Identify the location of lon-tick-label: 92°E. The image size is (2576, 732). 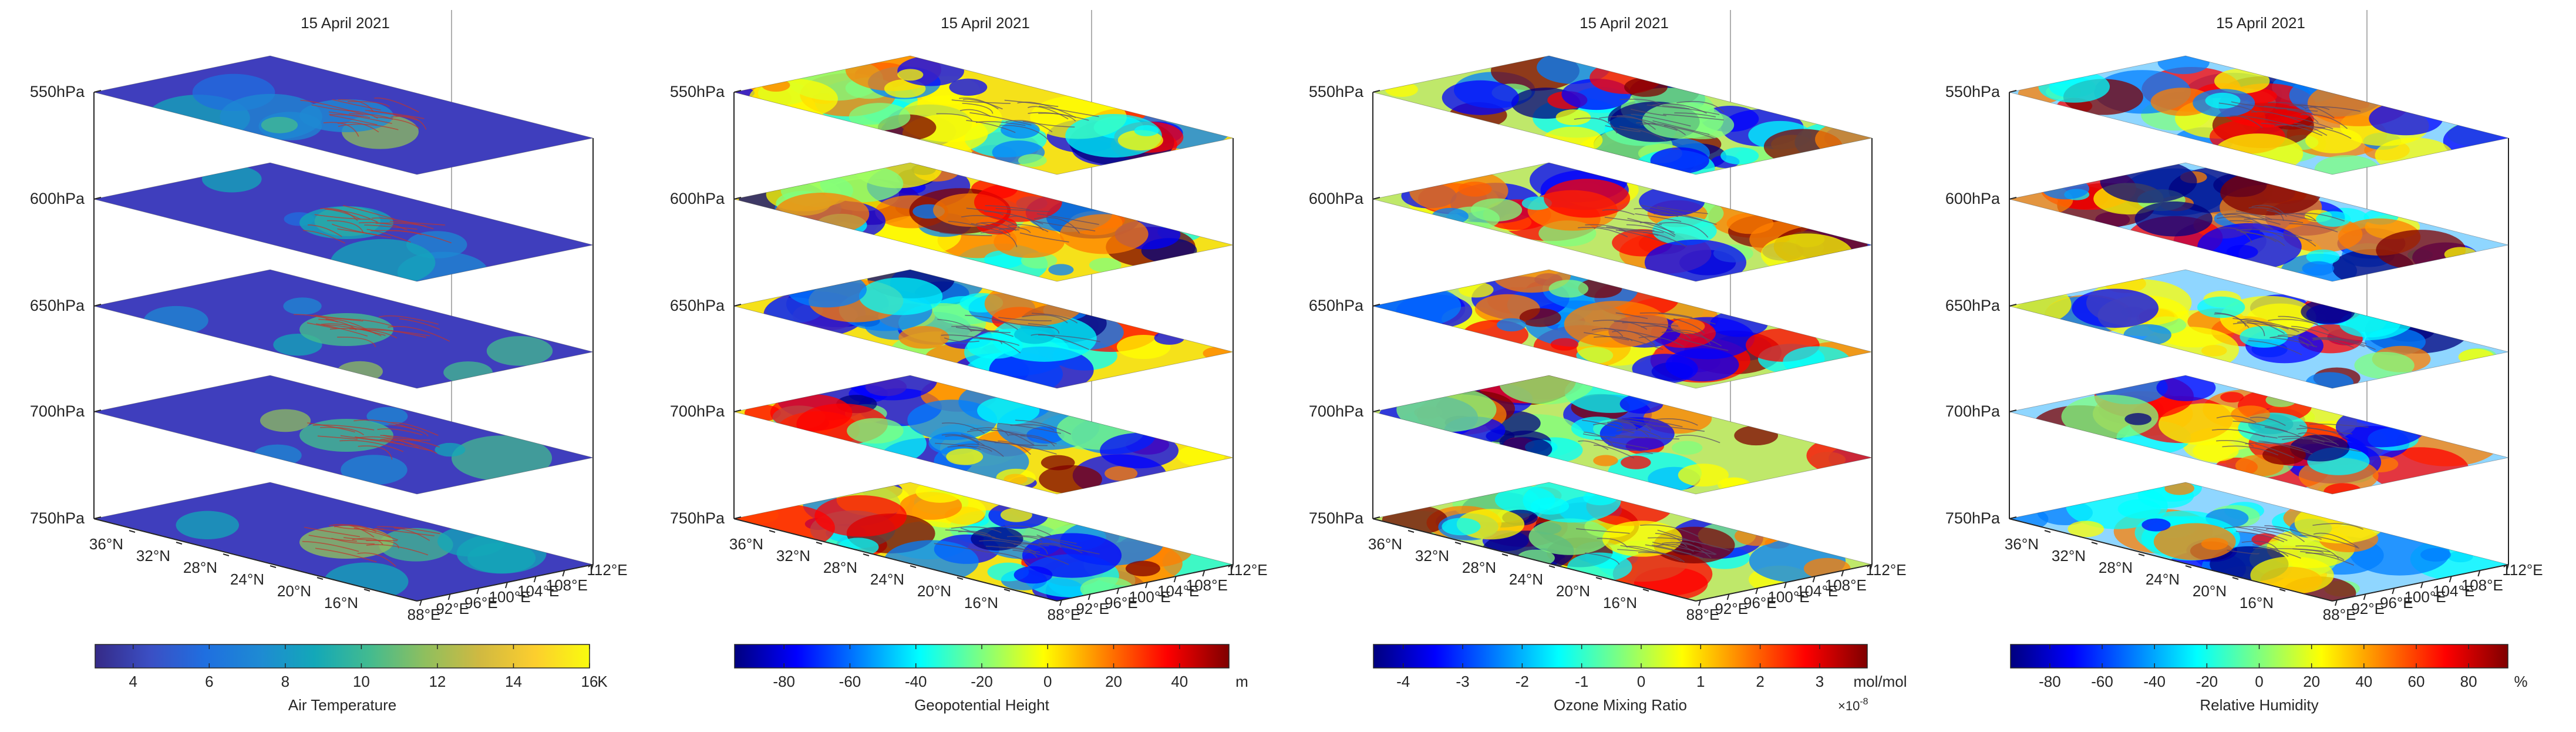
(452, 608).